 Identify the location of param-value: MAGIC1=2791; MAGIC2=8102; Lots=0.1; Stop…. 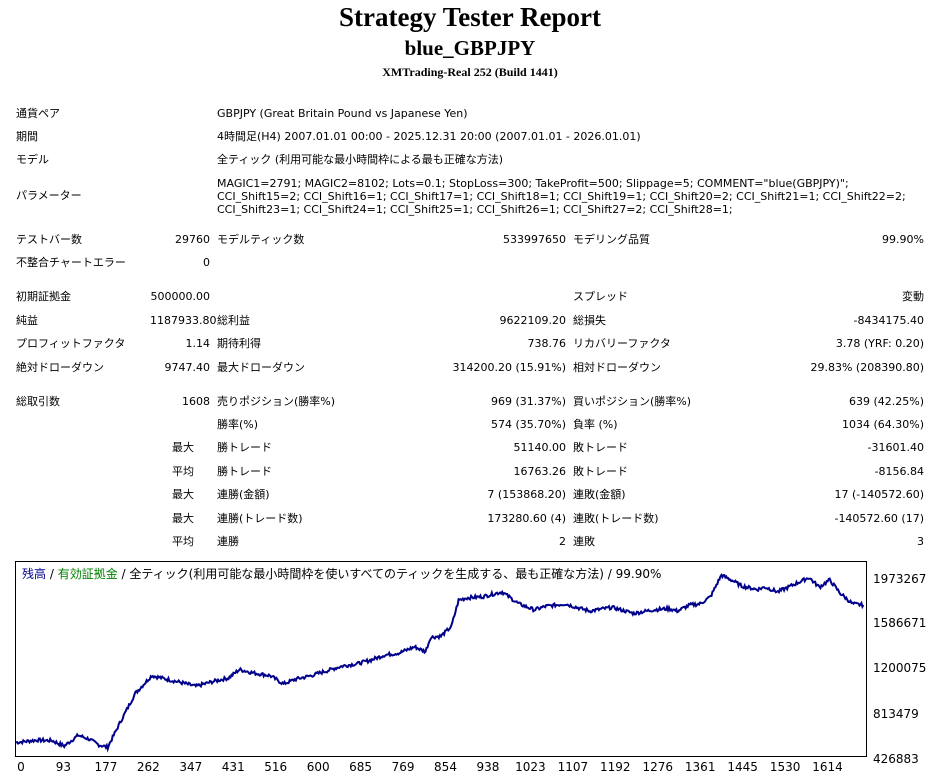
(561, 196).